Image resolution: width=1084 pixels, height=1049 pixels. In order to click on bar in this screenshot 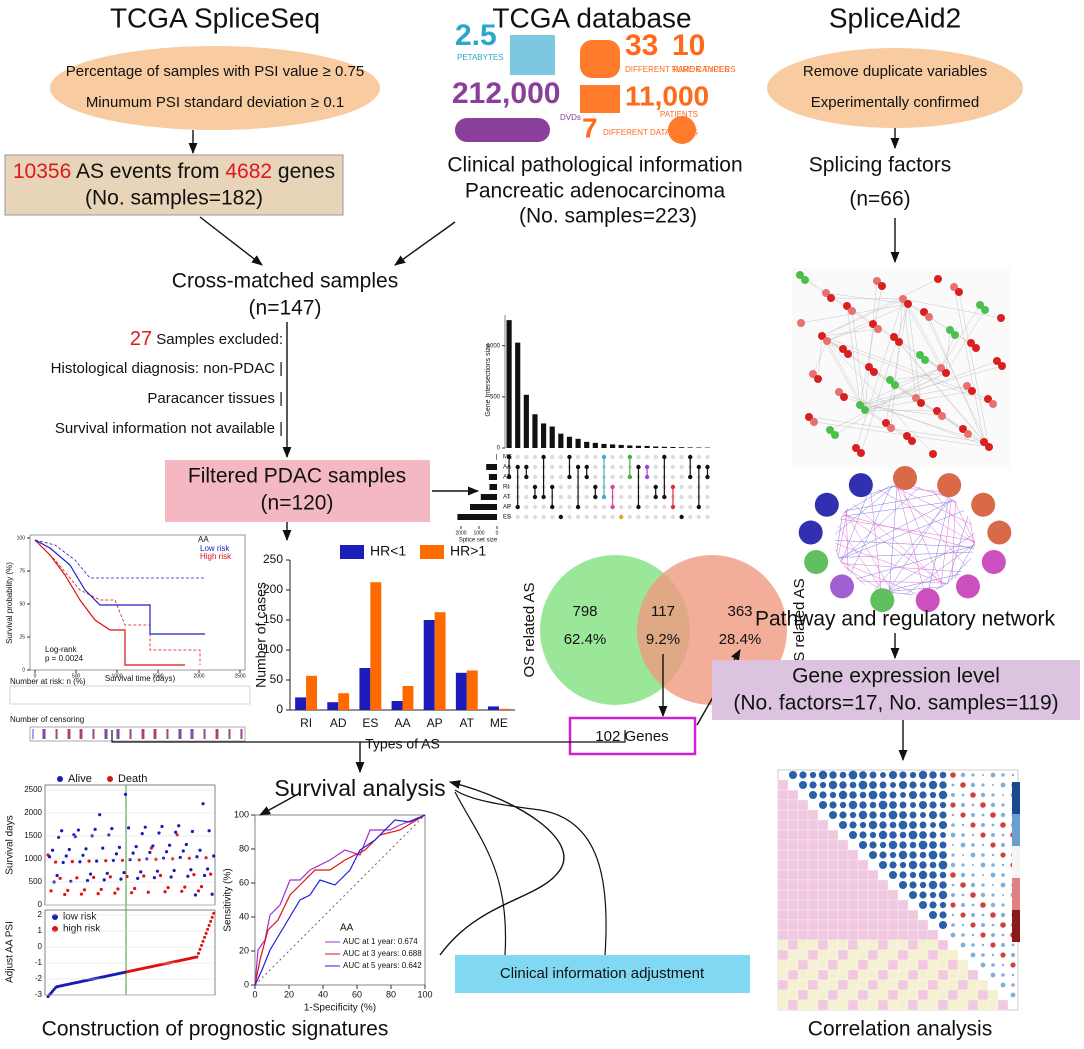, I will do `click(397, 705)`.